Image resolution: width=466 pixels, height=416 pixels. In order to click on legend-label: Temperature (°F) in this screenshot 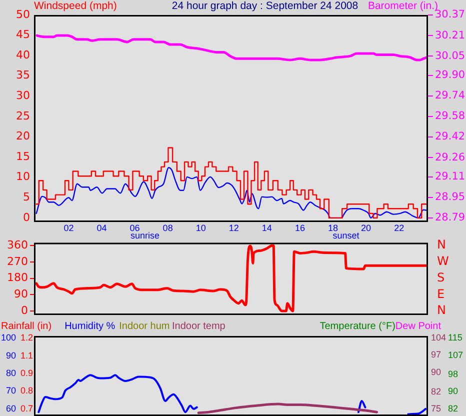, I will do `click(358, 327)`.